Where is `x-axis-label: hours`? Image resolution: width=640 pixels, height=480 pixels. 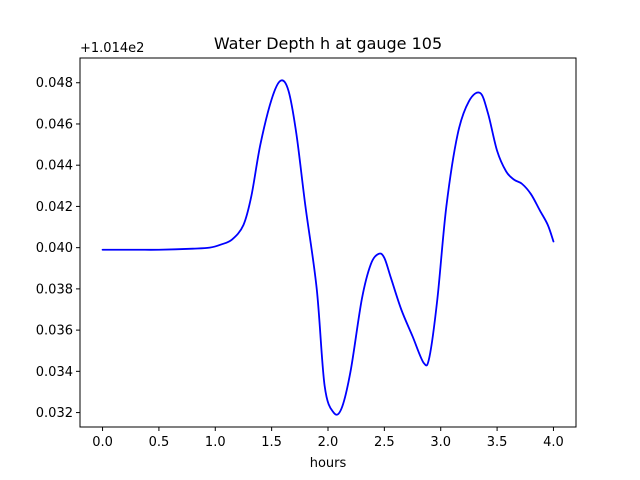
x-axis-label: hours is located at coordinates (328, 463).